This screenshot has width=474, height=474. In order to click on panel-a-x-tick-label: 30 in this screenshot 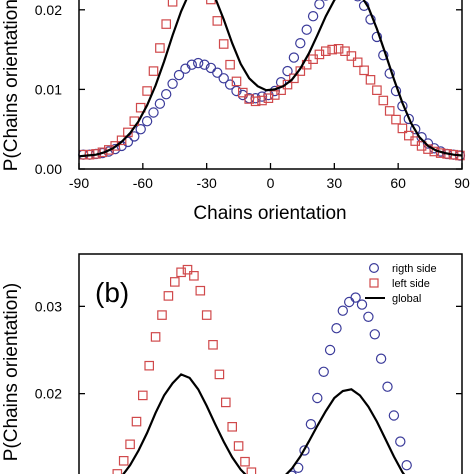, I will do `click(335, 183)`.